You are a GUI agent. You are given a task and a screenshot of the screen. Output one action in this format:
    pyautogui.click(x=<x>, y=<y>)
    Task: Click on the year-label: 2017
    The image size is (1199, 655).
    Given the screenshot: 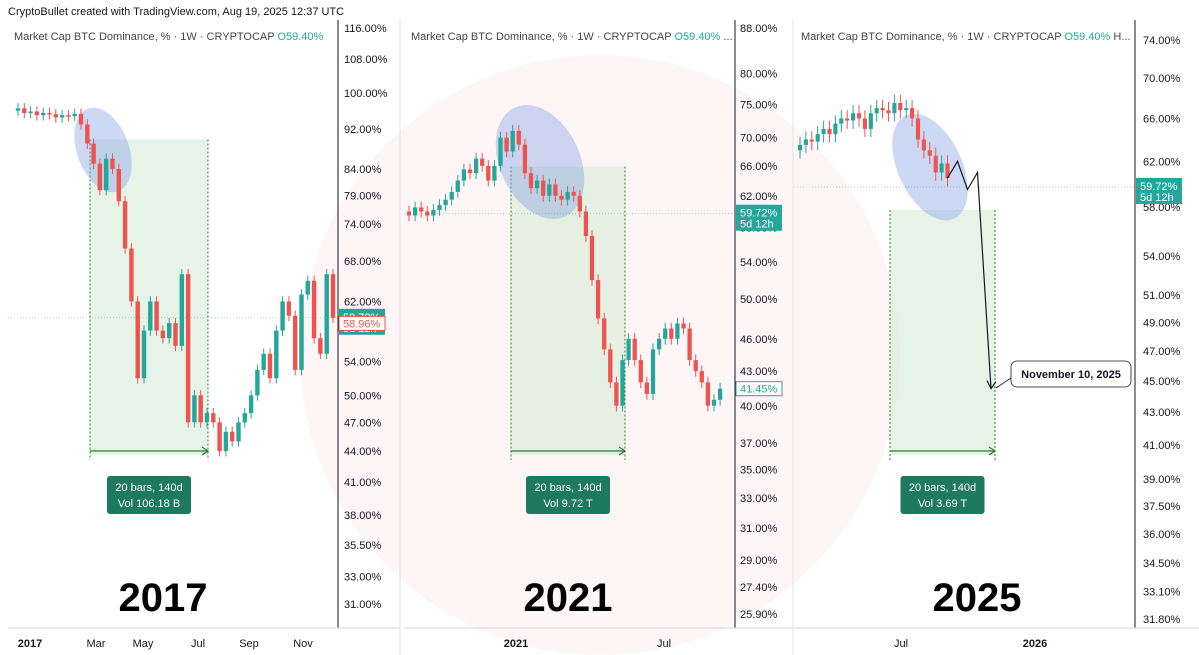 What is the action you would take?
    pyautogui.click(x=163, y=598)
    